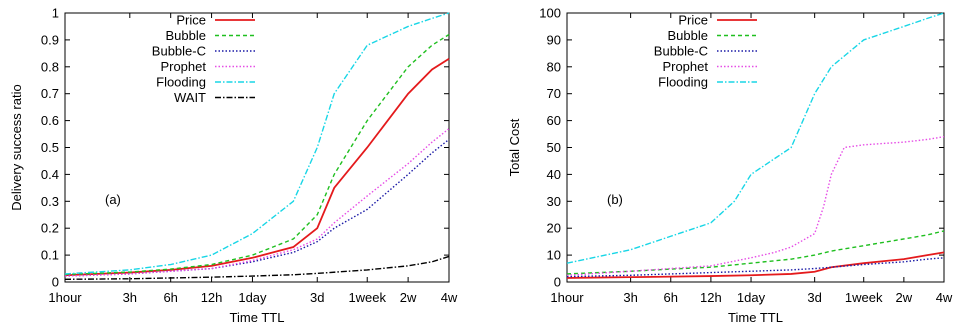  What do you see at coordinates (554, 120) in the screenshot?
I see `y-tick-label: 60` at bounding box center [554, 120].